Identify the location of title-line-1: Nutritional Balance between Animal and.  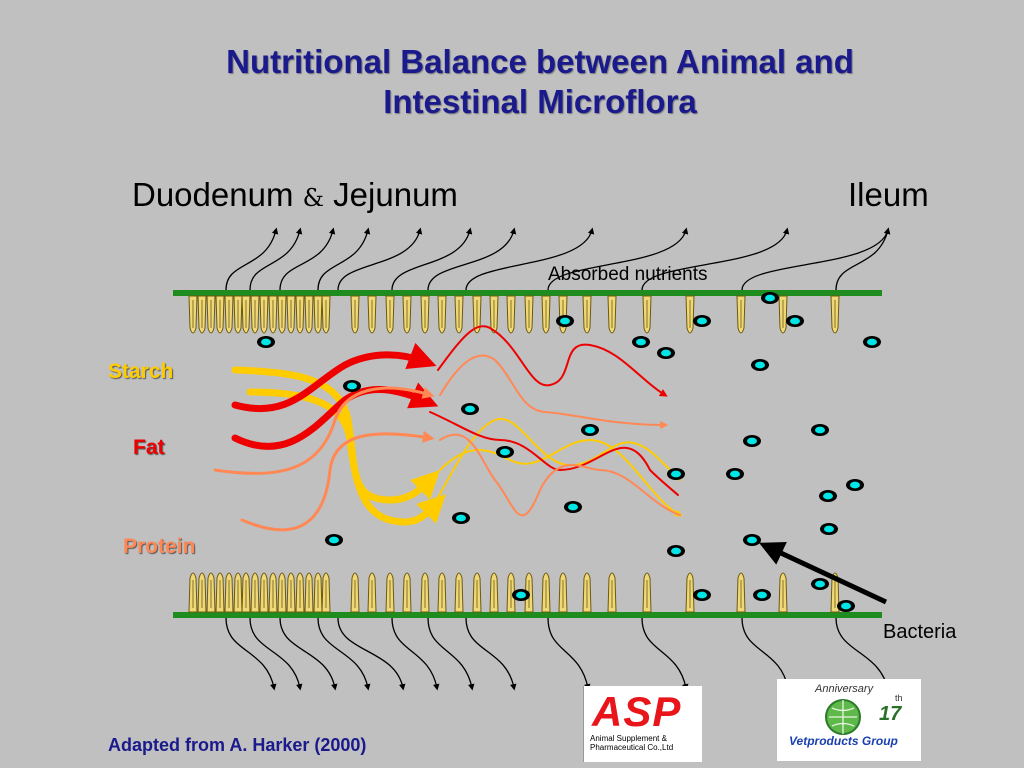
(540, 61).